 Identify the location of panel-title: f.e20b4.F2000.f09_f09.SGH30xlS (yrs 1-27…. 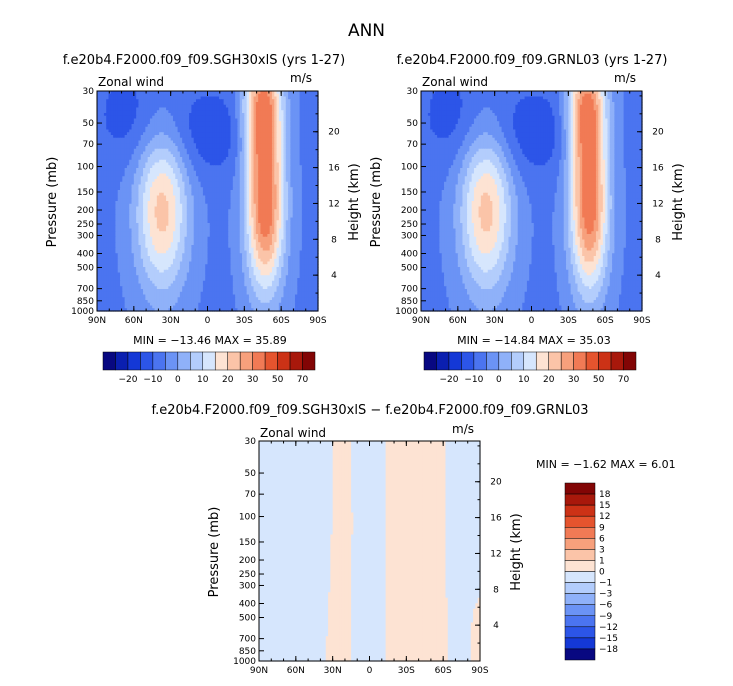
(204, 60).